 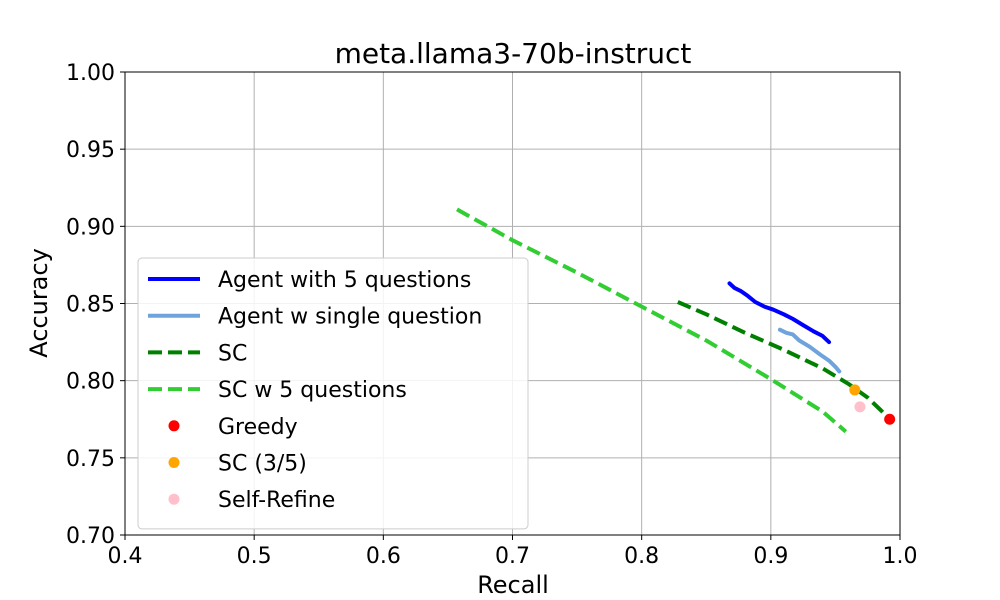 What do you see at coordinates (90, 150) in the screenshot?
I see `y-tick-label: 0.95` at bounding box center [90, 150].